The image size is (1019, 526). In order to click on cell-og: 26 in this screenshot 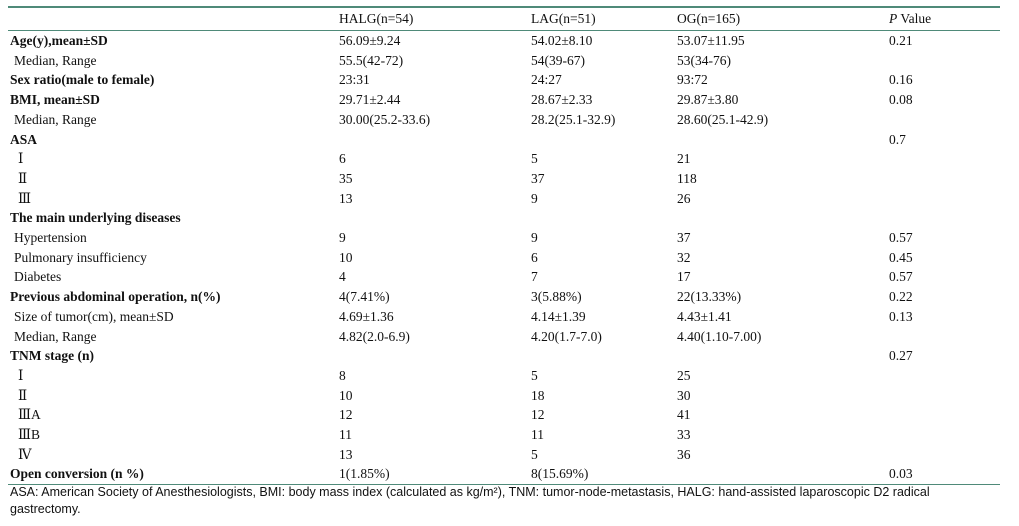, I will do `click(684, 198)`.